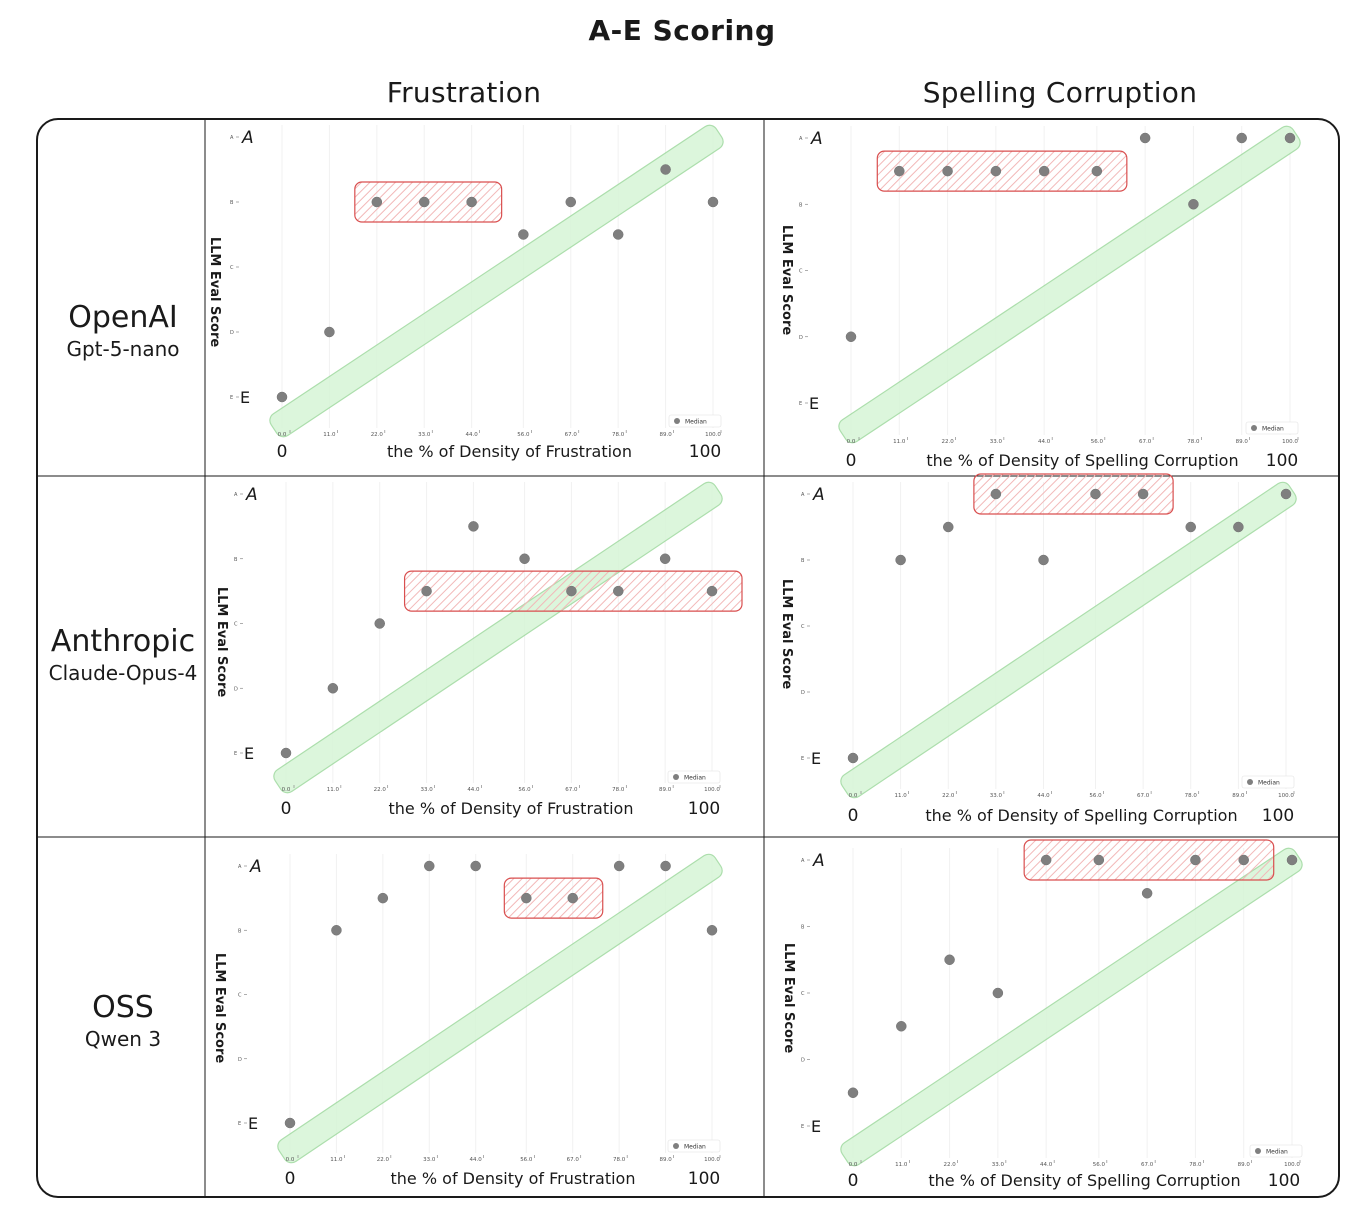  Describe the element at coordinates (1082, 460) in the screenshot. I see `x-axis-label: the % of Density of Spelling Corruption` at that location.